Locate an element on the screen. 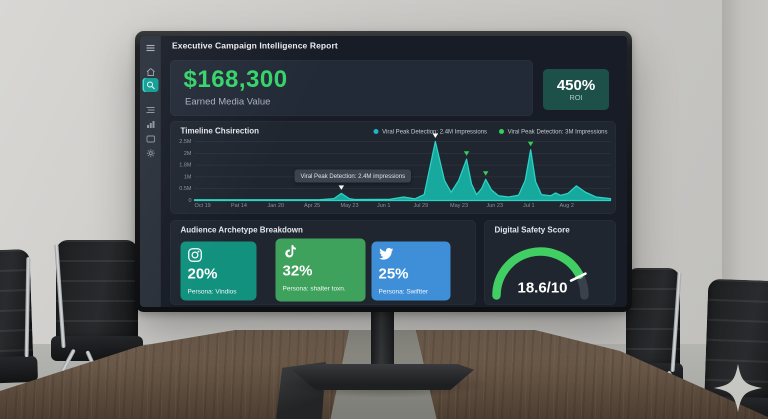 The width and height of the screenshot is (768, 419). home-icon is located at coordinates (151, 72).